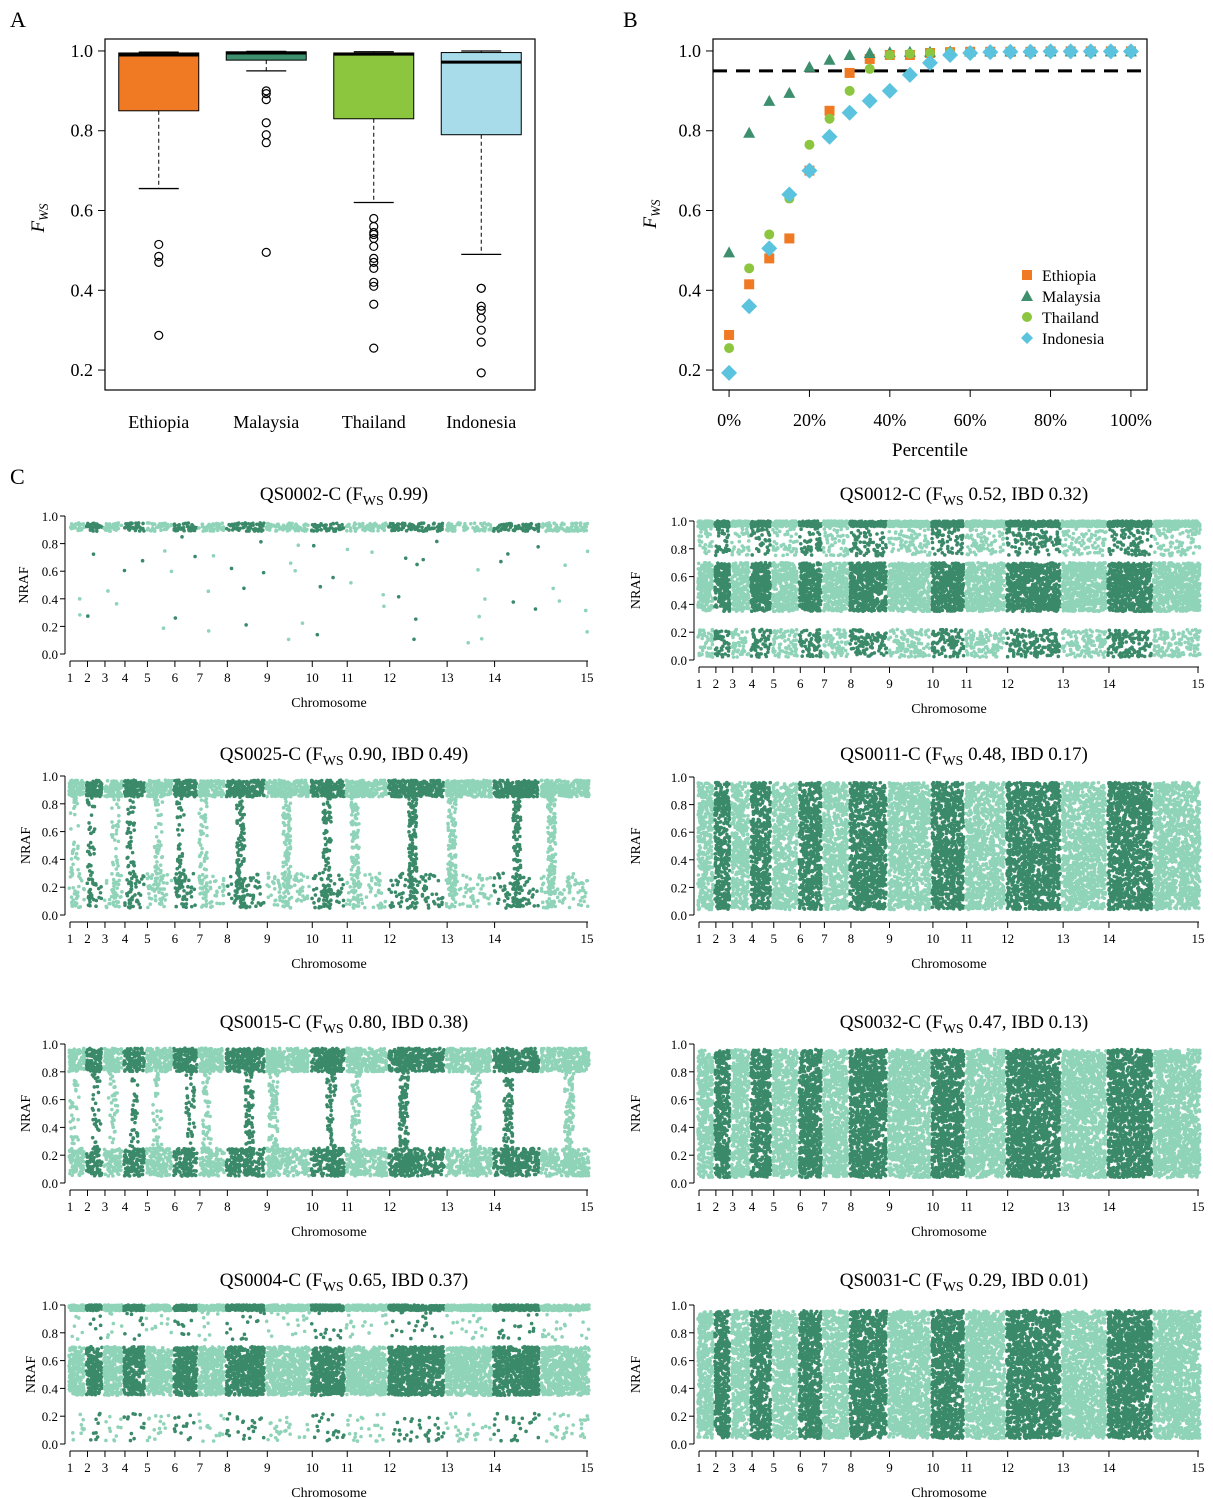 Image resolution: width=1213 pixels, height=1498 pixels. I want to click on nraf-points-chr10, so click(948, 589).